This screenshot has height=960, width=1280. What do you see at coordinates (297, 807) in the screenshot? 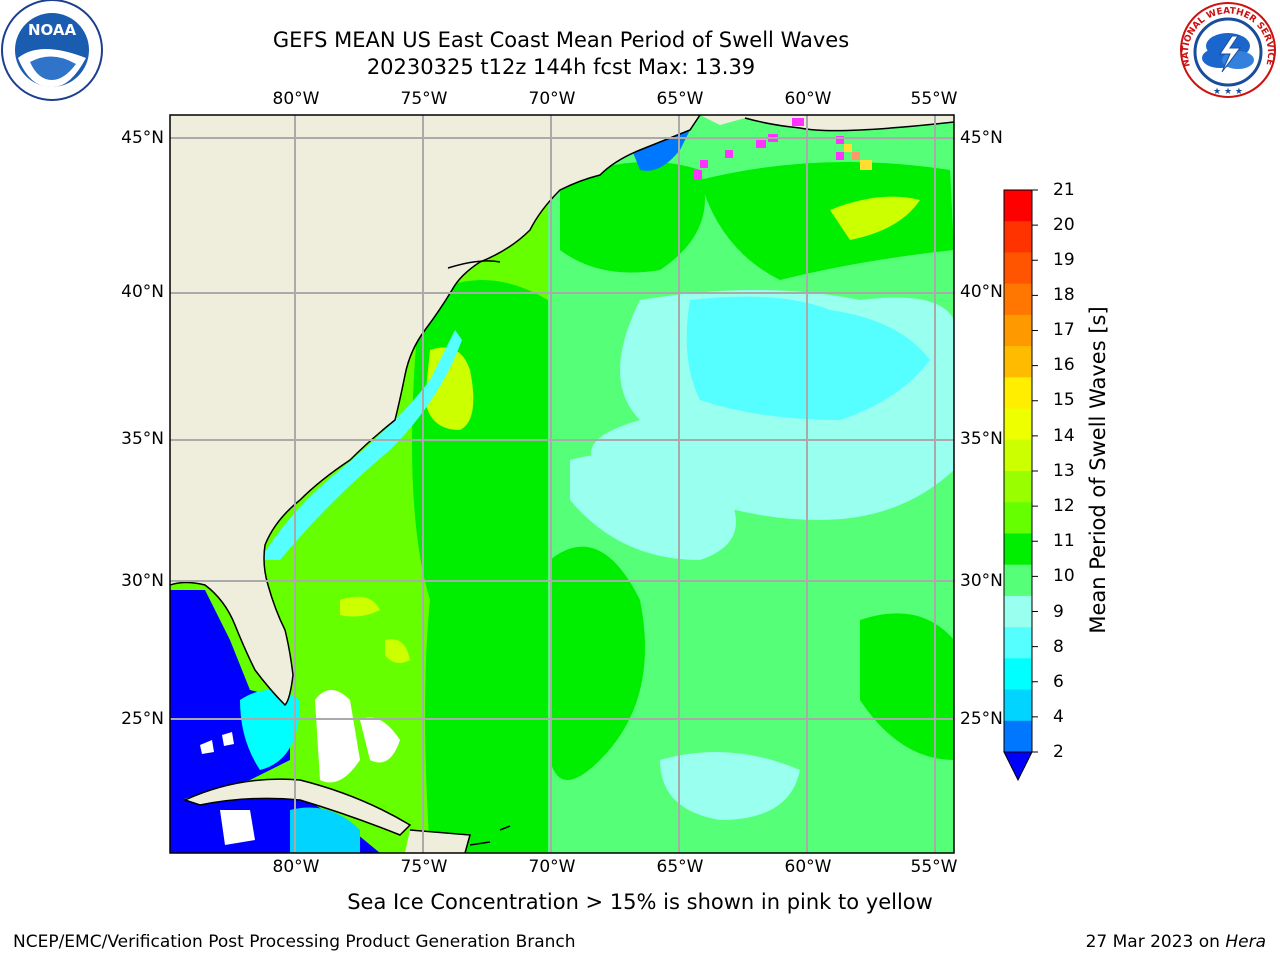
I see `land-cuba` at bounding box center [297, 807].